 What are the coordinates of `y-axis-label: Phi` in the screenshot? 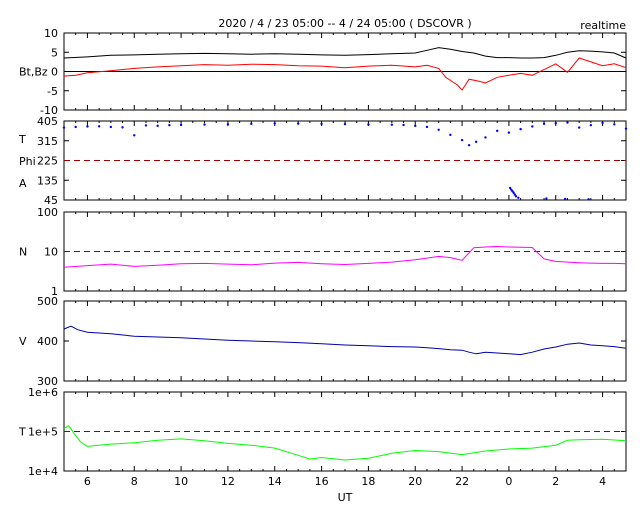 It's located at (27, 161).